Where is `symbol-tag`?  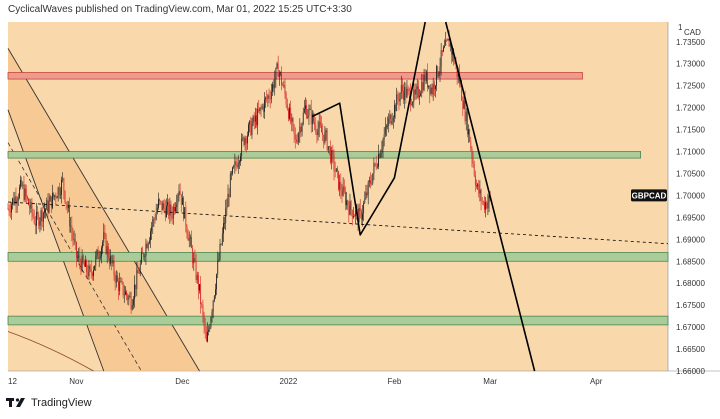
symbol-tag is located at coordinates (649, 195).